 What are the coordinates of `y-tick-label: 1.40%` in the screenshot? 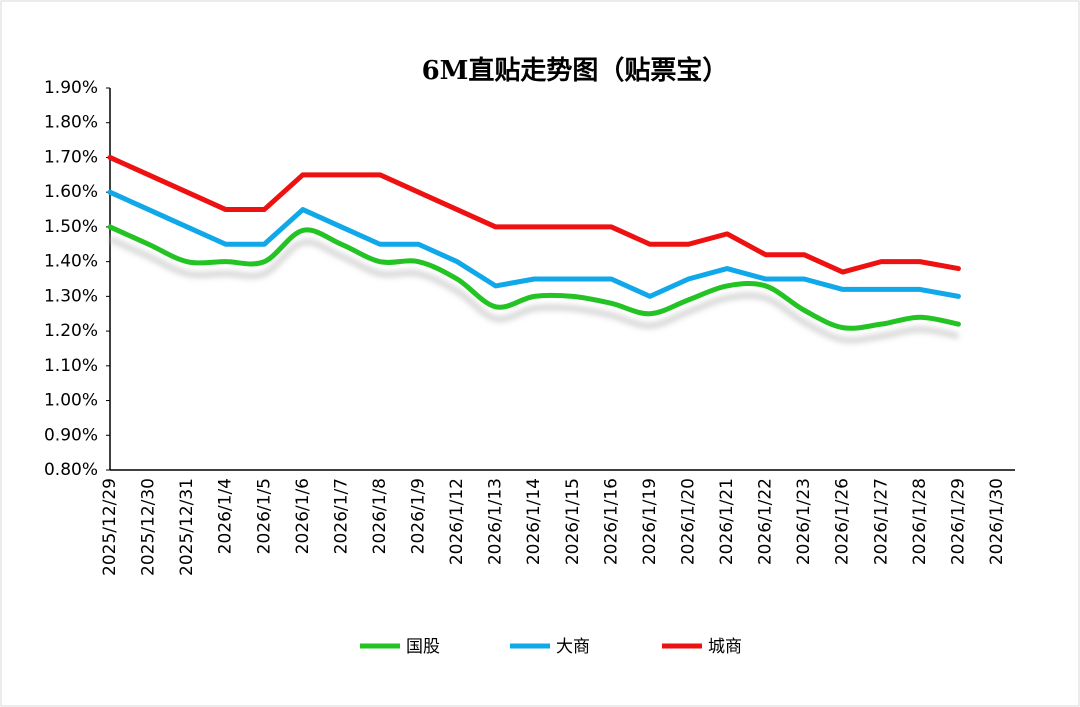 It's located at (71, 262).